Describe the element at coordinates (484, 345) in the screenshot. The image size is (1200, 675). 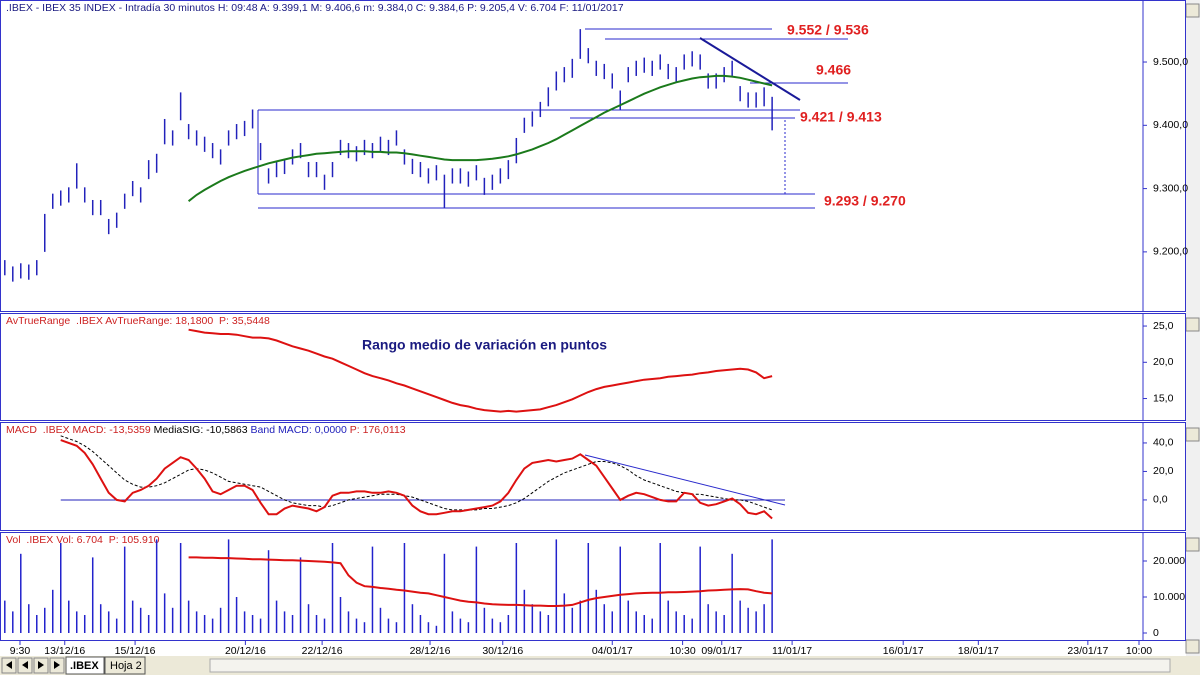
I see `indicator-note: Rango medio de variación en puntos` at that location.